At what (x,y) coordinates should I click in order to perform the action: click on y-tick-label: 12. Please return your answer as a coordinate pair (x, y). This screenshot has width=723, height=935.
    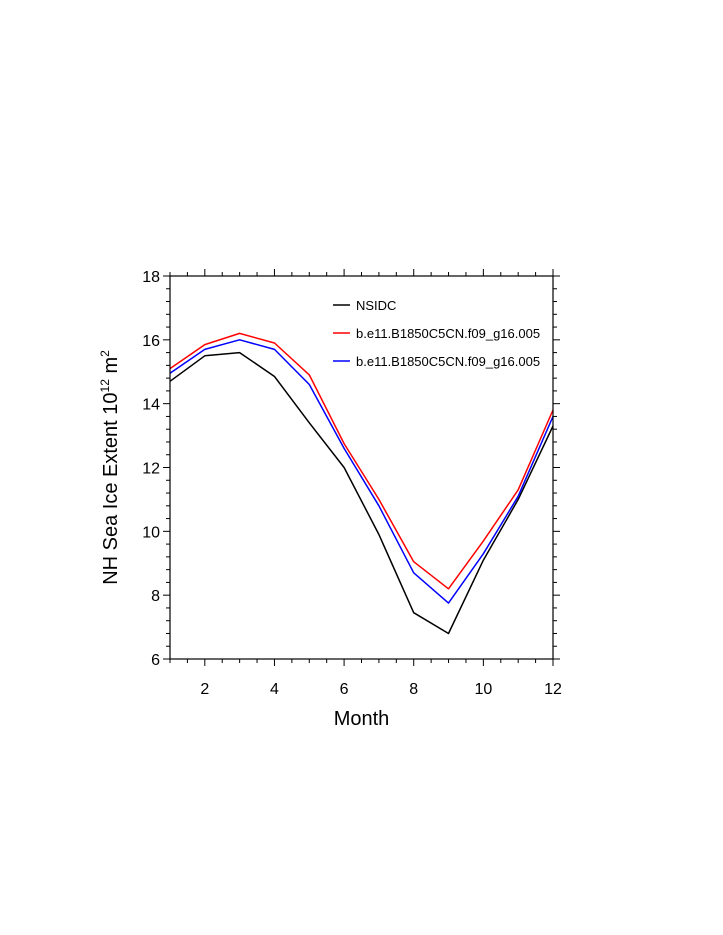
    Looking at the image, I should click on (151, 469).